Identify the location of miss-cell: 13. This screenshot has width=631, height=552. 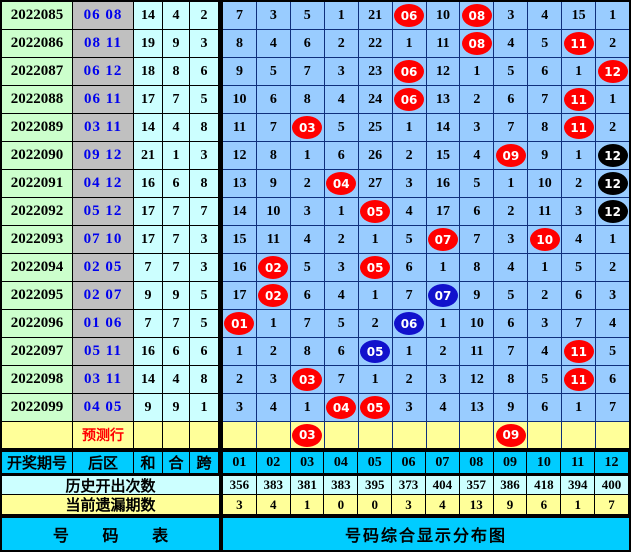
(240, 184).